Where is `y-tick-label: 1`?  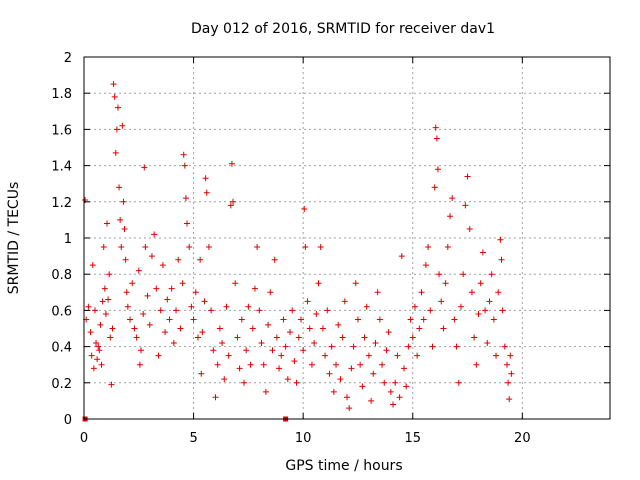 y-tick-label: 1 is located at coordinates (68, 239).